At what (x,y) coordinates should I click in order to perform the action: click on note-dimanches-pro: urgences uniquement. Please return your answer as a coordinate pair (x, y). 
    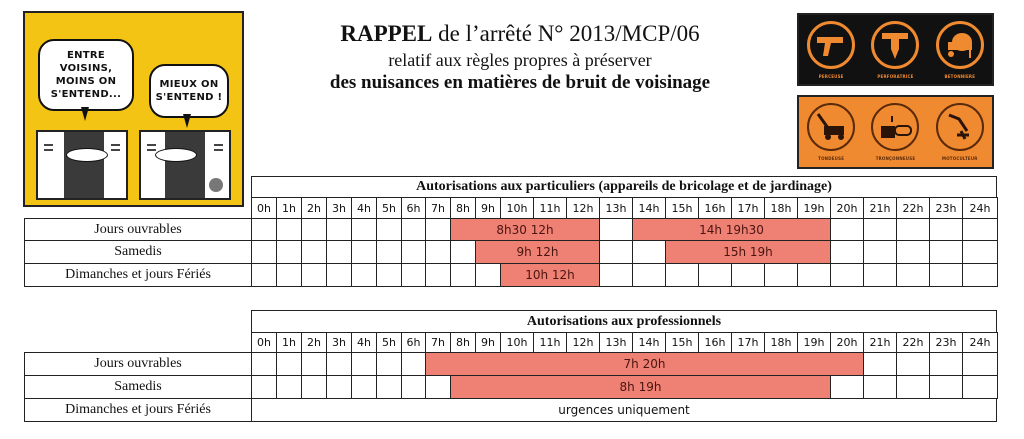
    Looking at the image, I should click on (624, 410).